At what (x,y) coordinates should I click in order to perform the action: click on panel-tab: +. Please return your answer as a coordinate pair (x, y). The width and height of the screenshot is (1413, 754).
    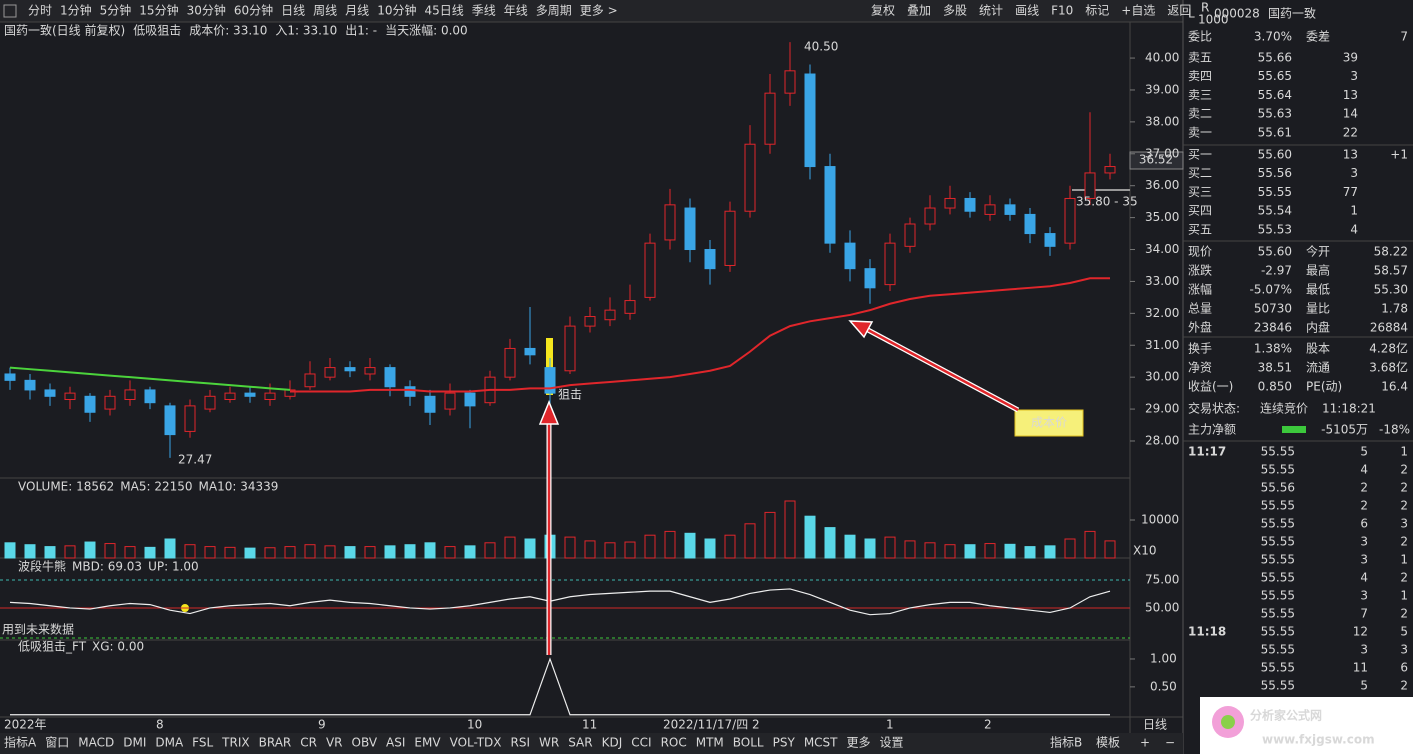
    Looking at the image, I should click on (1145, 743).